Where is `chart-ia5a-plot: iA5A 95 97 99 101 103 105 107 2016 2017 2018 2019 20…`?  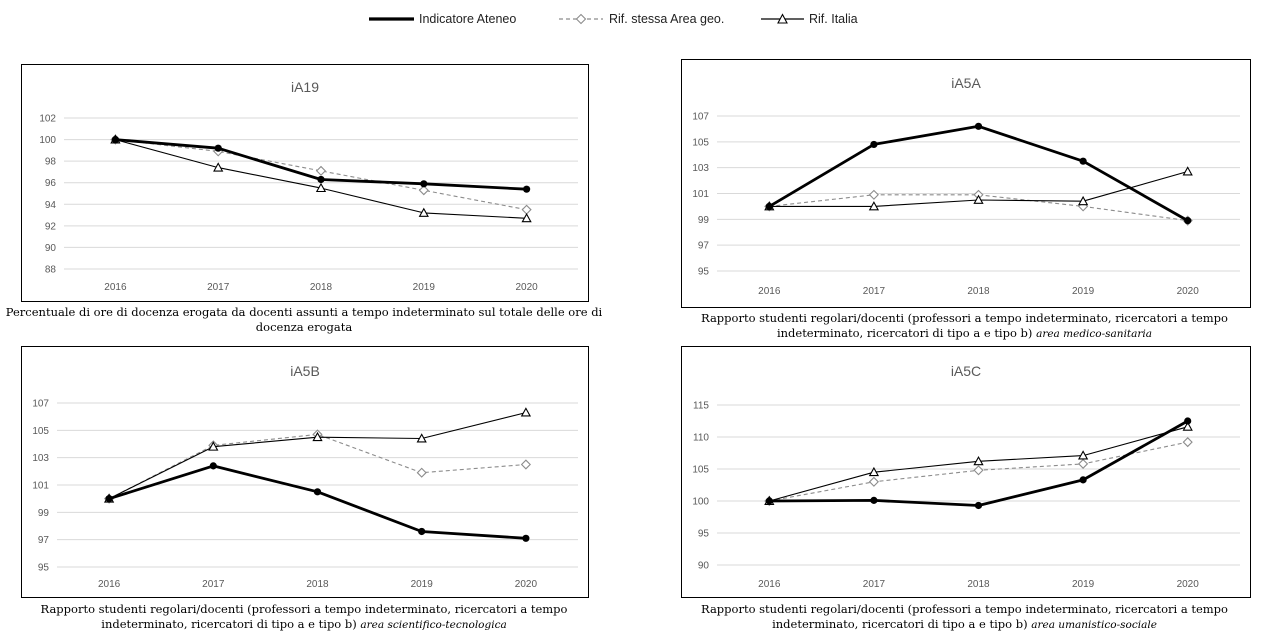
chart-ia5a-plot: iA5A 95 97 99 101 103 105 107 2016 2017 2018 2019 20… is located at coordinates (966, 186).